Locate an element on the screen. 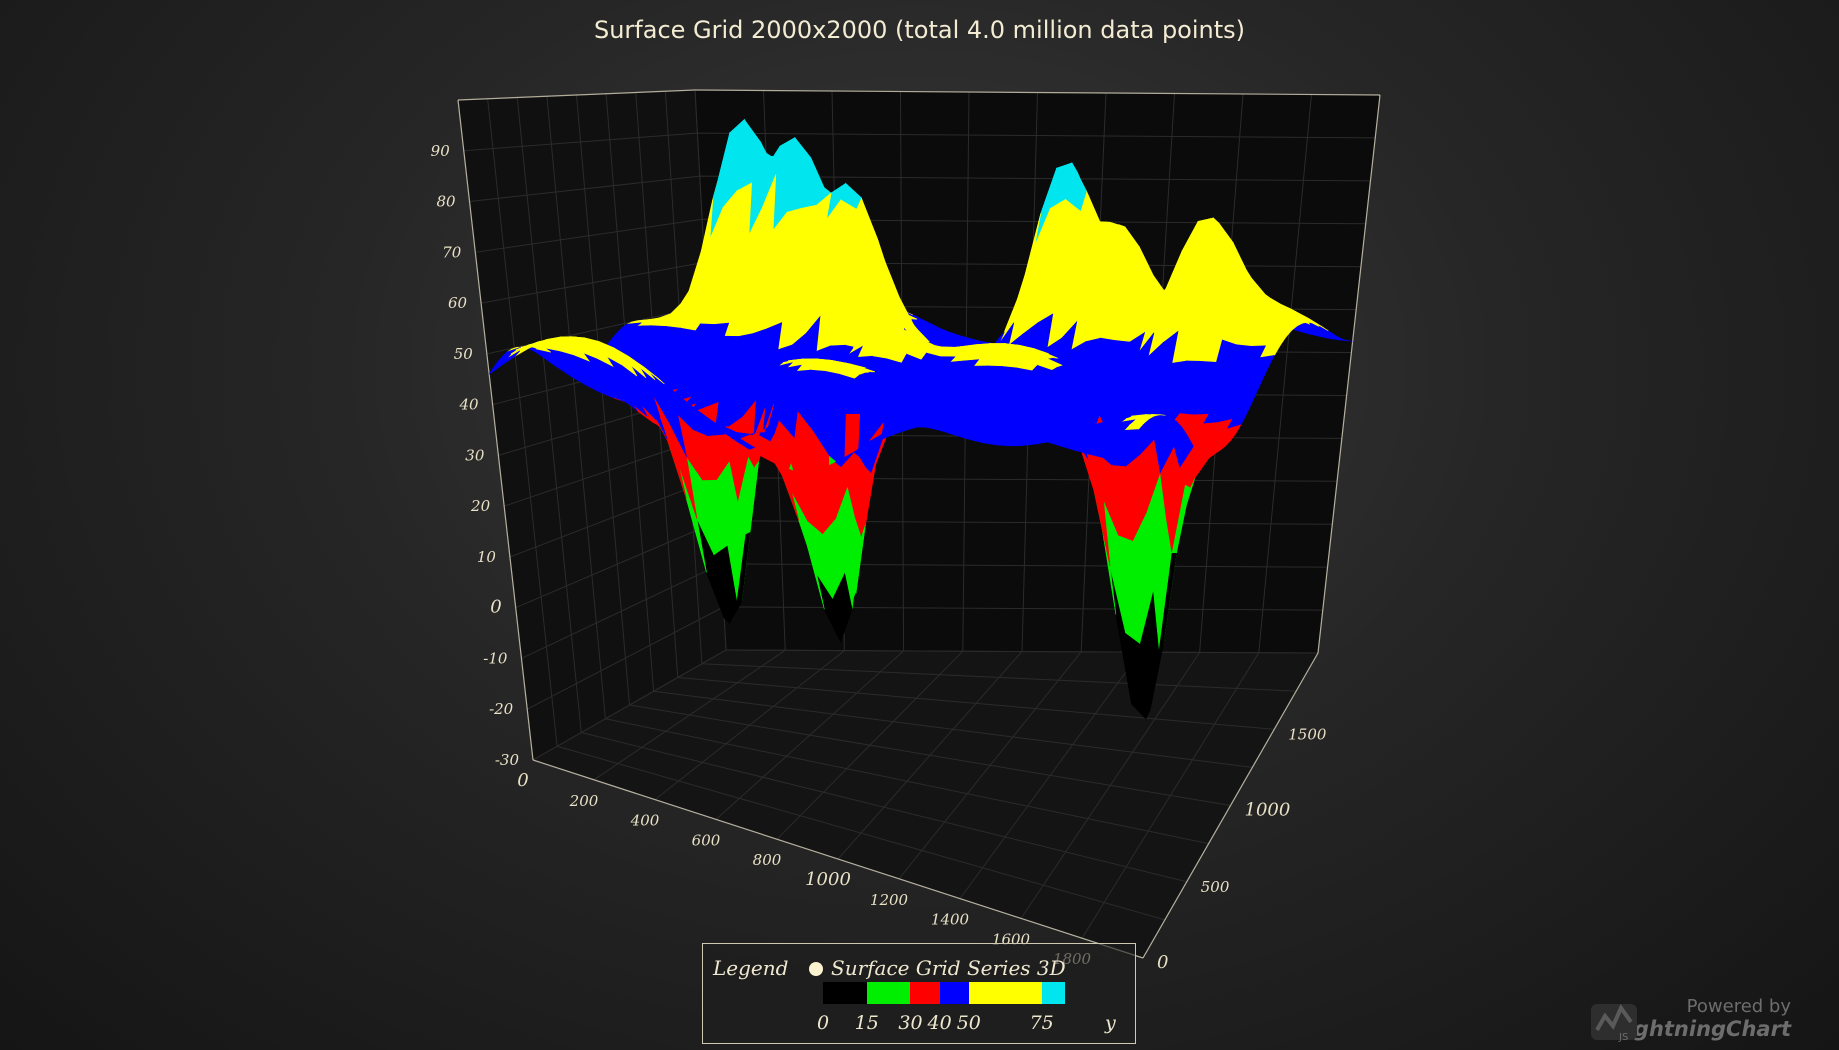 Image resolution: width=1839 pixels, height=1050 pixels. y-tick-label: -10 is located at coordinates (495, 658).